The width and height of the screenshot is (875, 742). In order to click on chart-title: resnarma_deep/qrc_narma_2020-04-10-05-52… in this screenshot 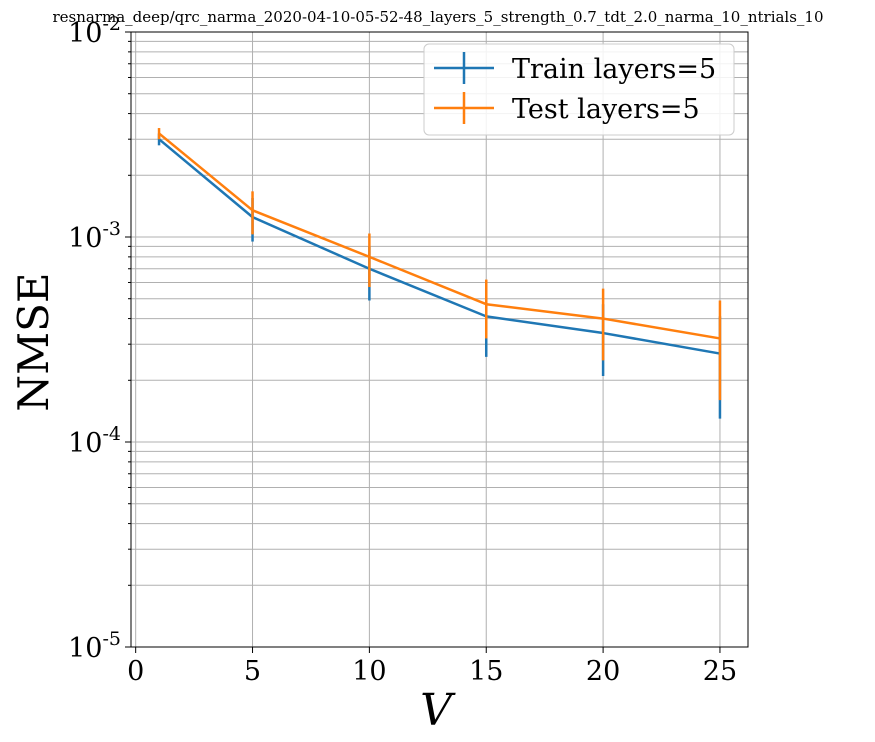, I will do `click(437, 17)`.